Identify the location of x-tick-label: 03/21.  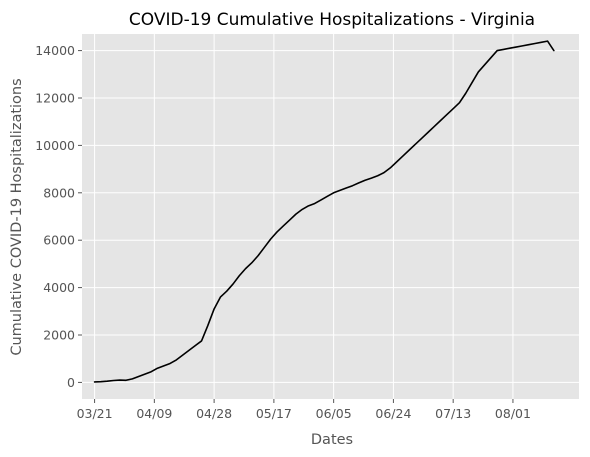
(95, 413).